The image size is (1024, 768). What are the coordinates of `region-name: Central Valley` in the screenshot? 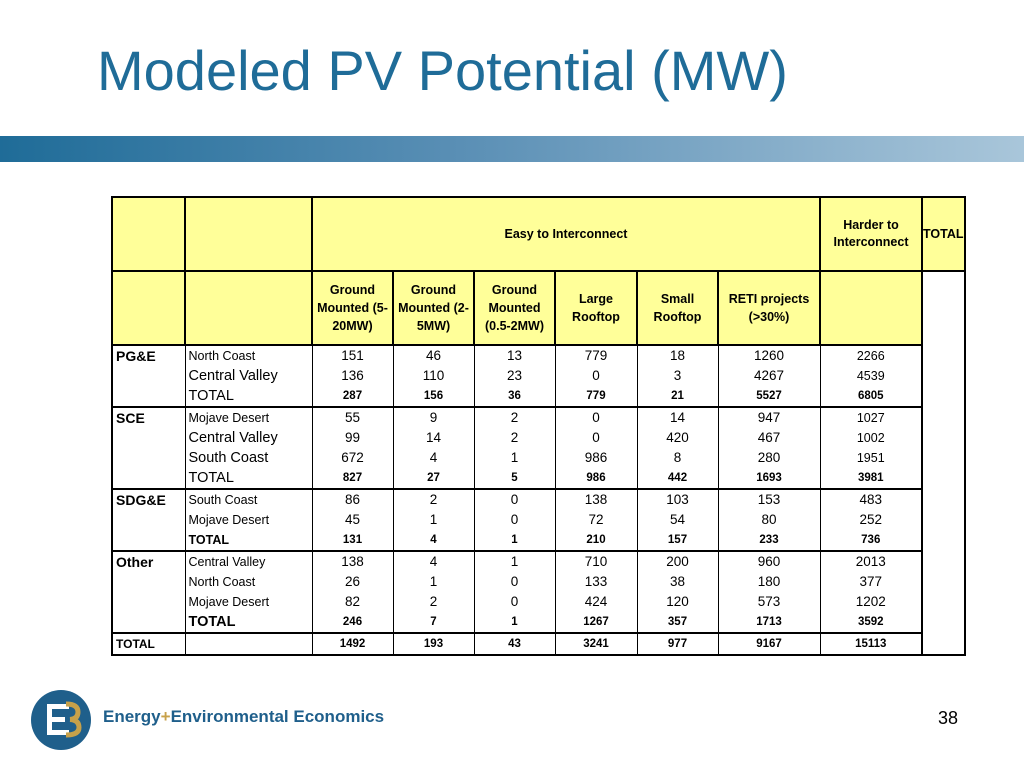 It's located at (249, 376).